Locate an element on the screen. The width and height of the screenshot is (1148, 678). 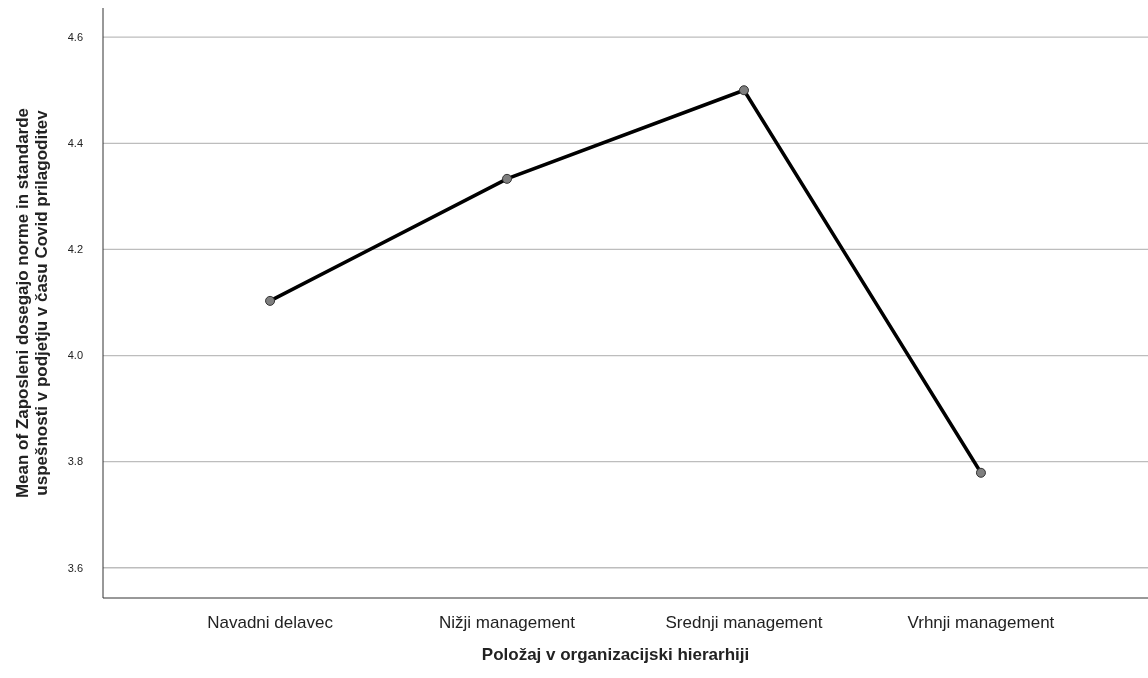
y-tick-label: 3.6 is located at coordinates (75, 567).